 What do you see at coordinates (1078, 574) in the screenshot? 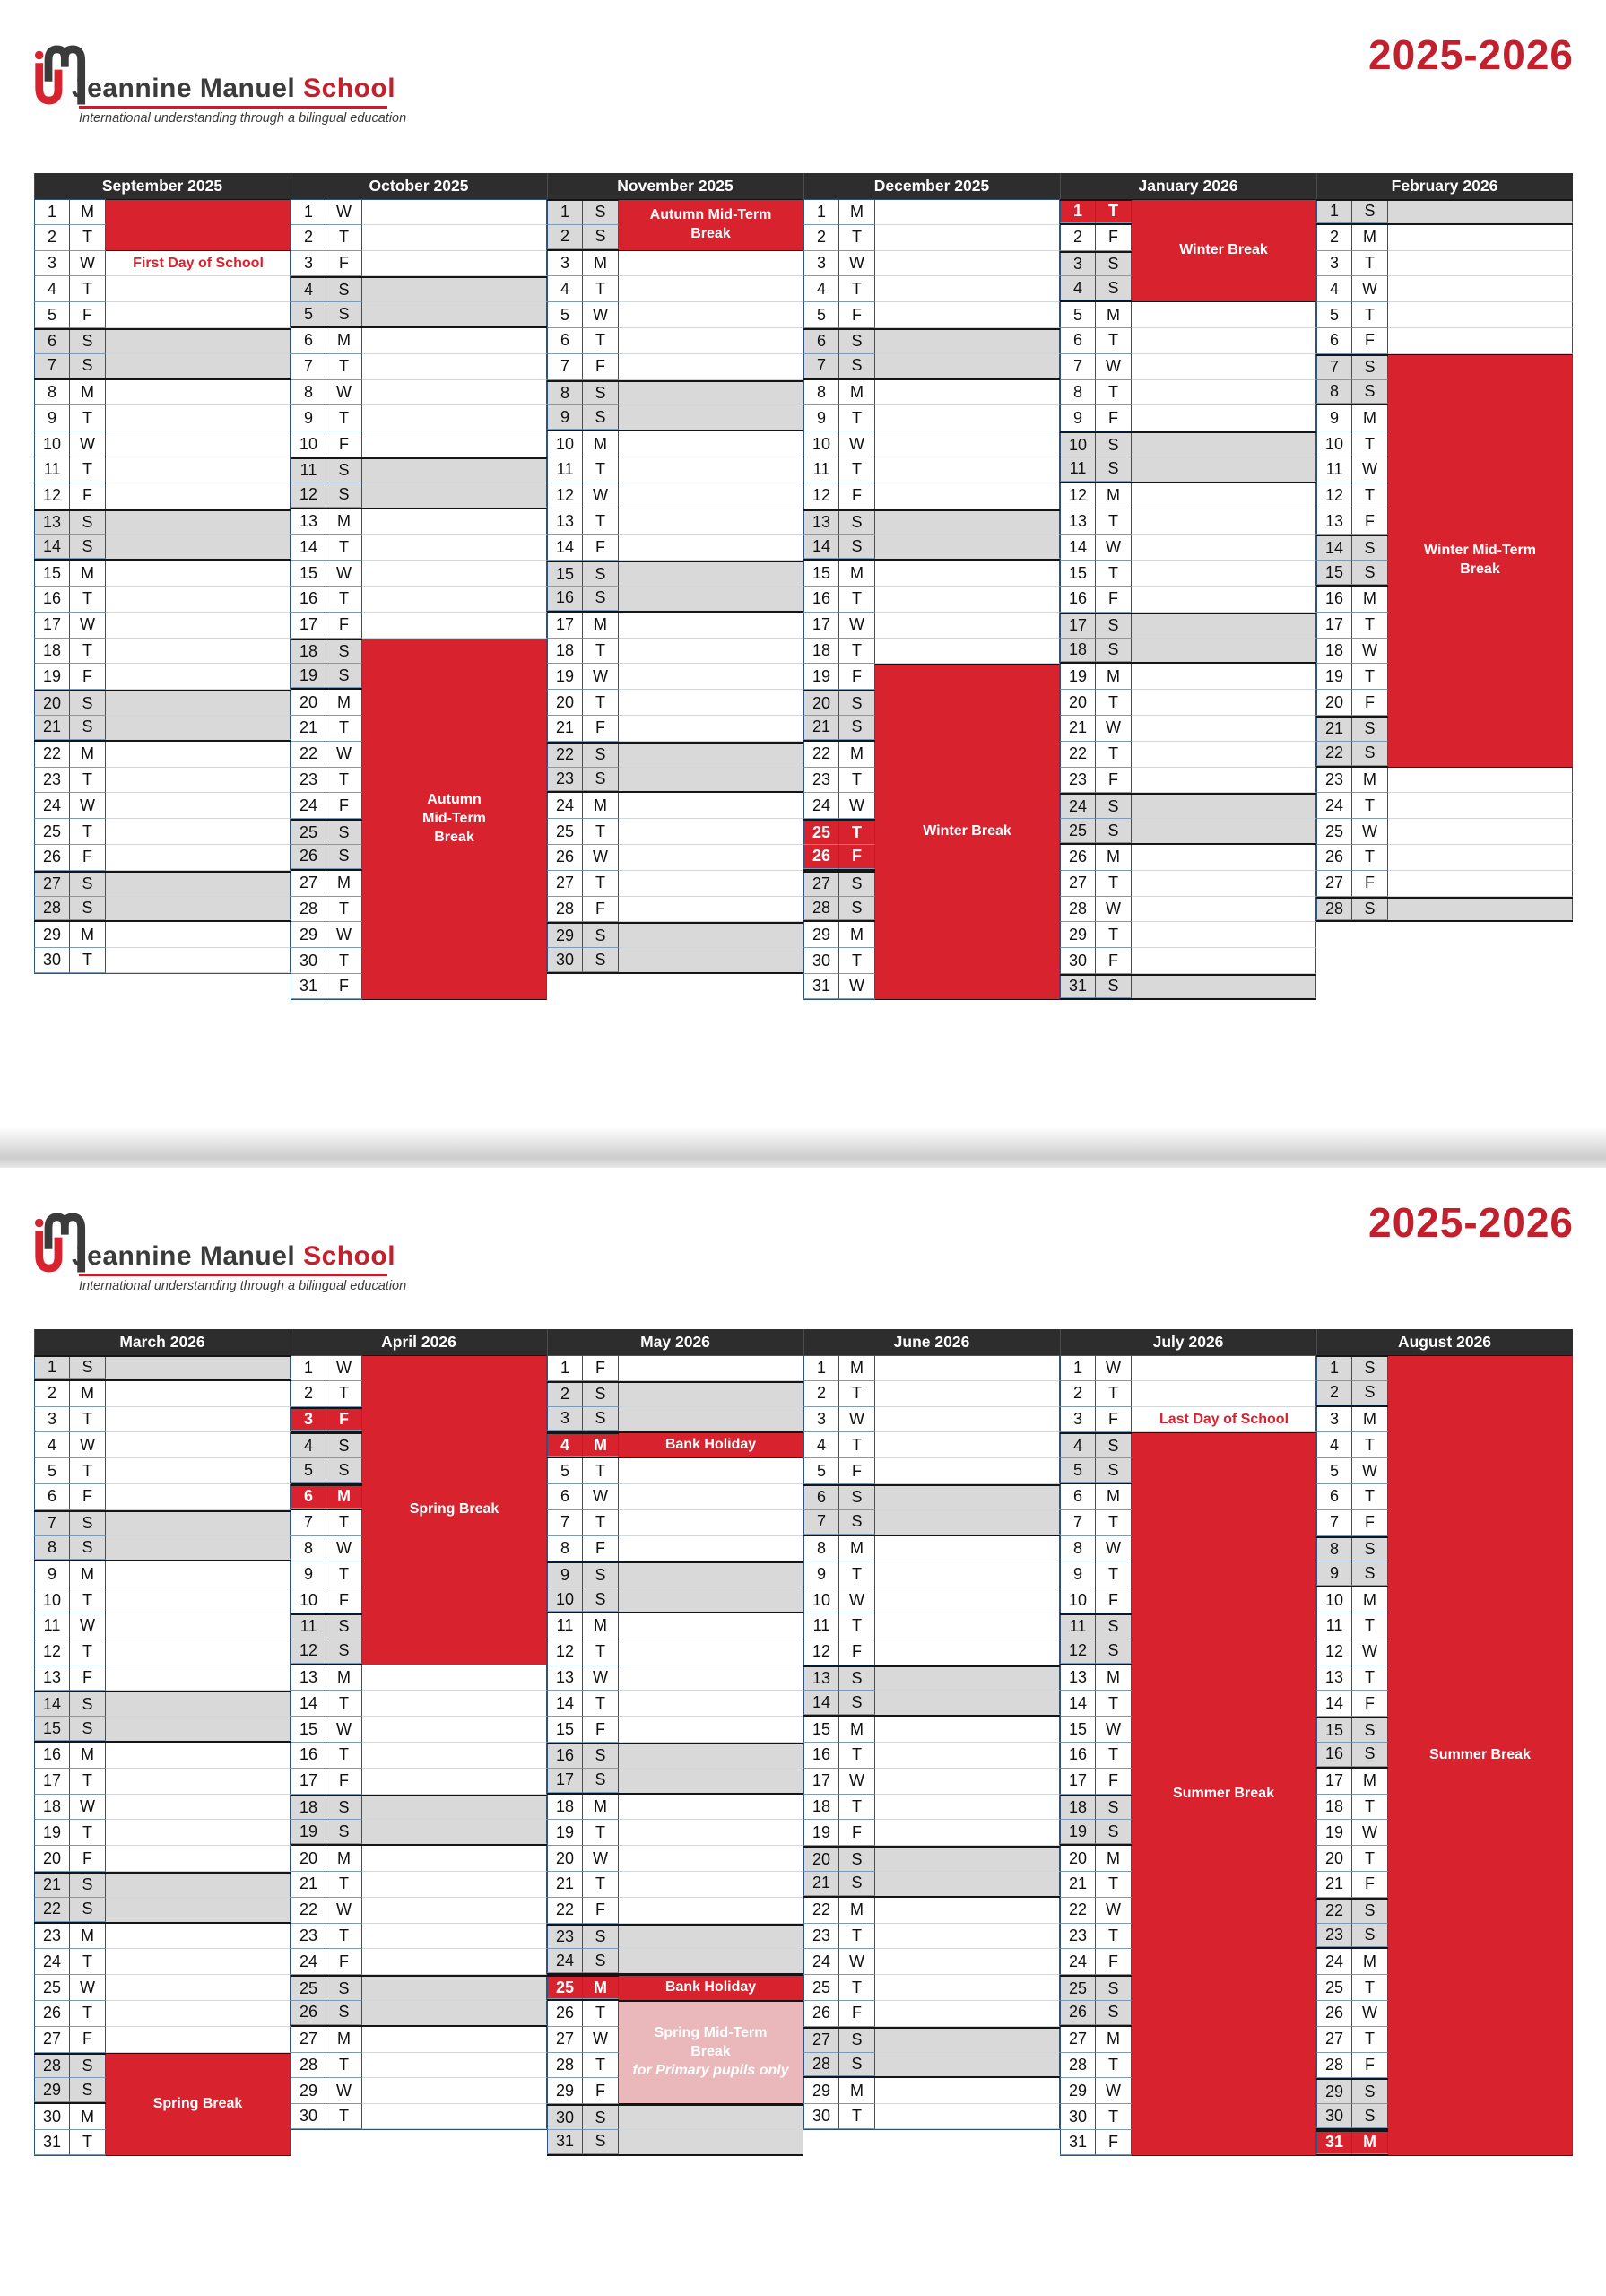
I see `day-number-cell: 15` at bounding box center [1078, 574].